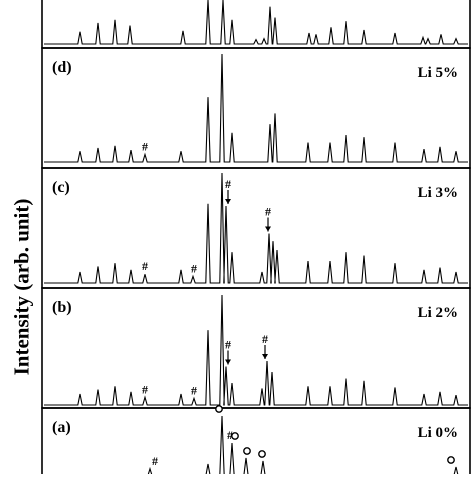 The height and width of the screenshot is (479, 474). Describe the element at coordinates (256, 22) in the screenshot. I see `diffraction-pattern-top` at that location.